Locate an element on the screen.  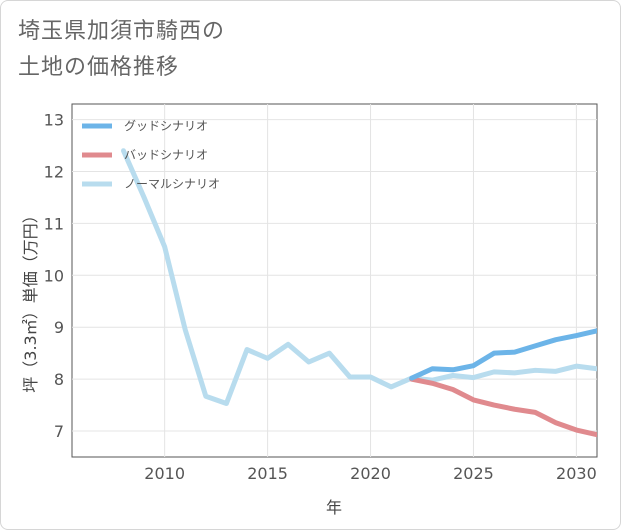
y-tick-label-11: 11 is located at coordinates (54, 223).